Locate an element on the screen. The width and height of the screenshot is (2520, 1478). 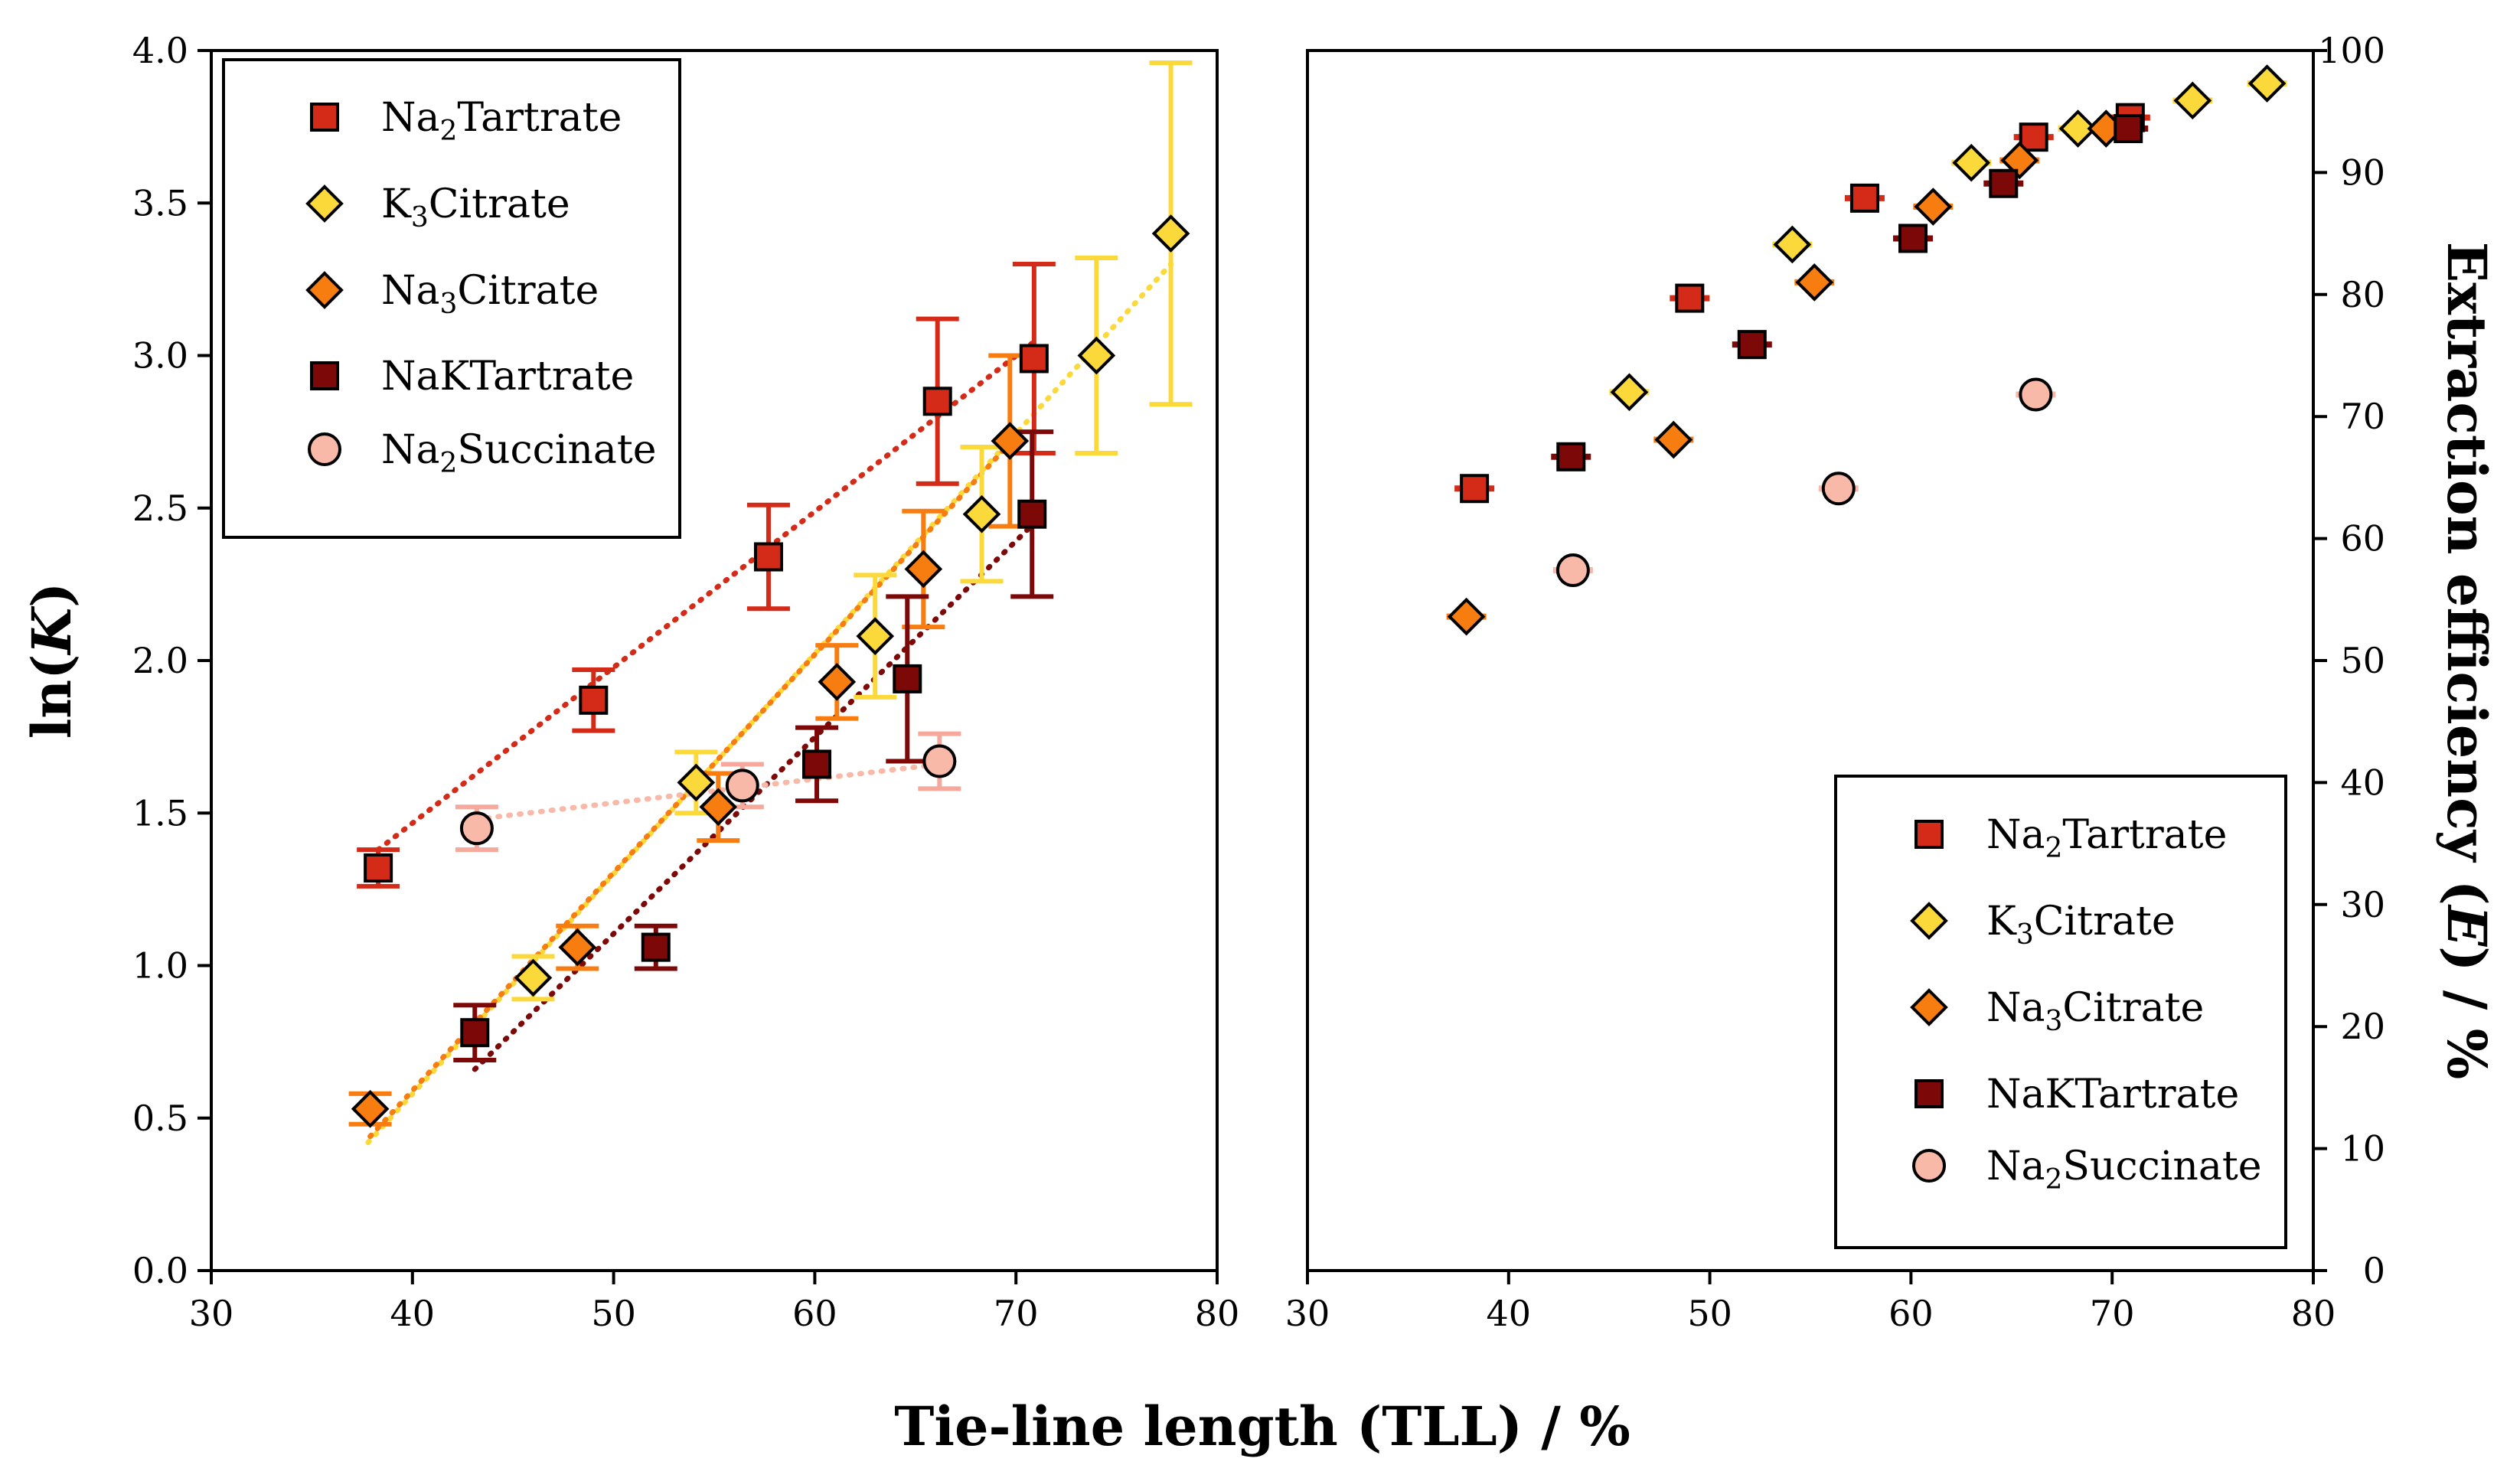
x-tick-label-left: 80 is located at coordinates (1217, 1313).